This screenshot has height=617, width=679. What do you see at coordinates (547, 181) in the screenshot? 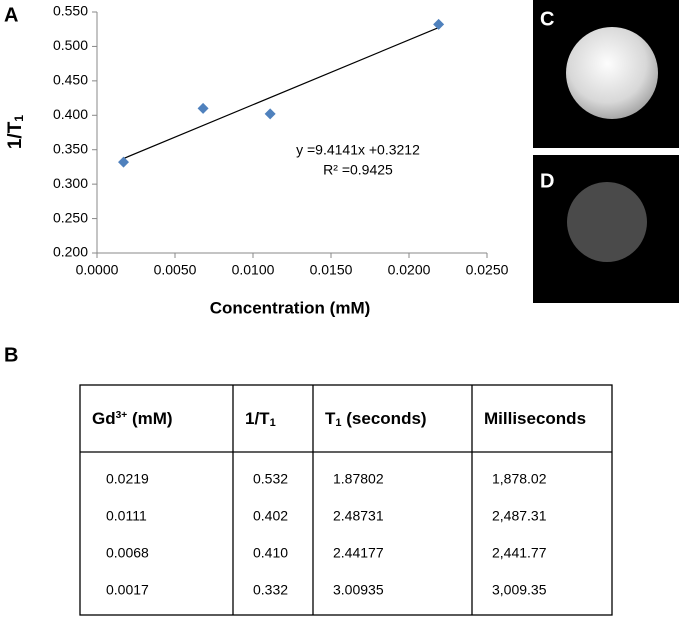
I see `panel-label: D` at bounding box center [547, 181].